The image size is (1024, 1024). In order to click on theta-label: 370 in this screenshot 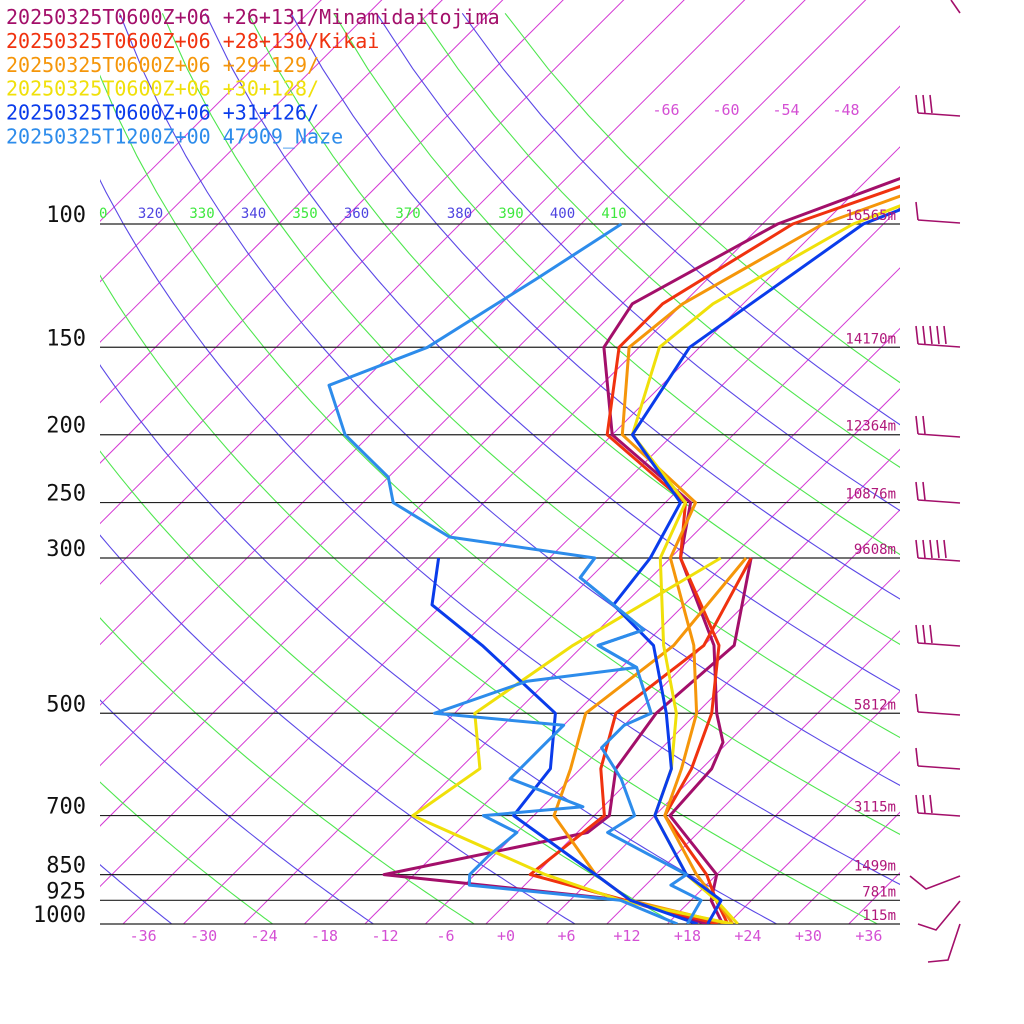, I will do `click(407, 214)`.